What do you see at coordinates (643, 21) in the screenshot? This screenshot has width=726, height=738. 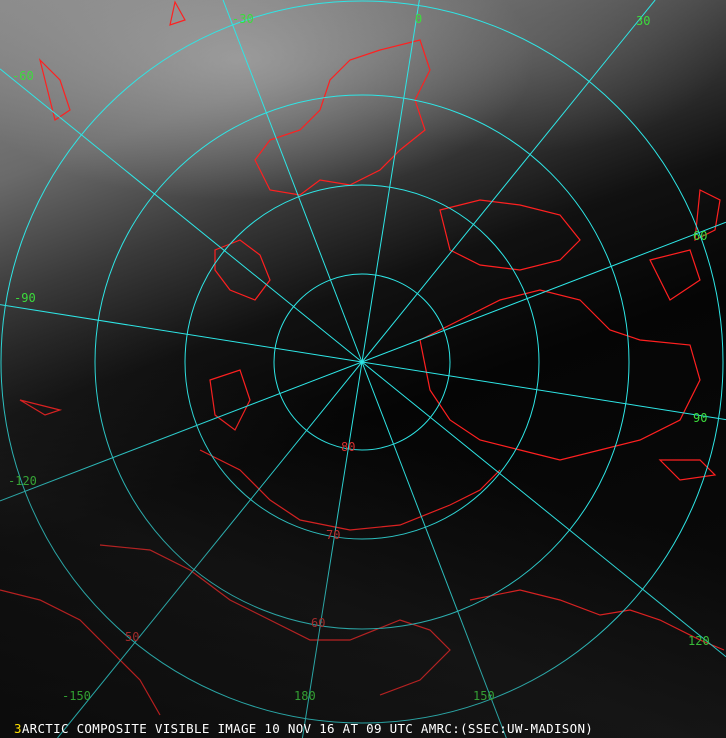 I see `longitude-label-30: 30` at bounding box center [643, 21].